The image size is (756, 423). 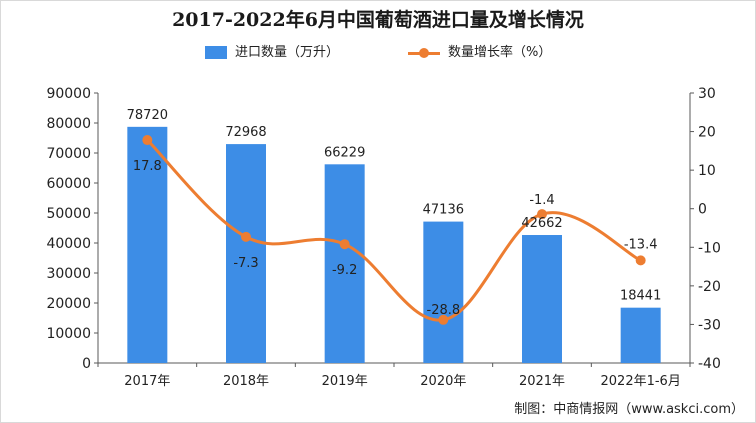 What do you see at coordinates (246, 381) in the screenshot?
I see `x-tick-label: 2018年` at bounding box center [246, 381].